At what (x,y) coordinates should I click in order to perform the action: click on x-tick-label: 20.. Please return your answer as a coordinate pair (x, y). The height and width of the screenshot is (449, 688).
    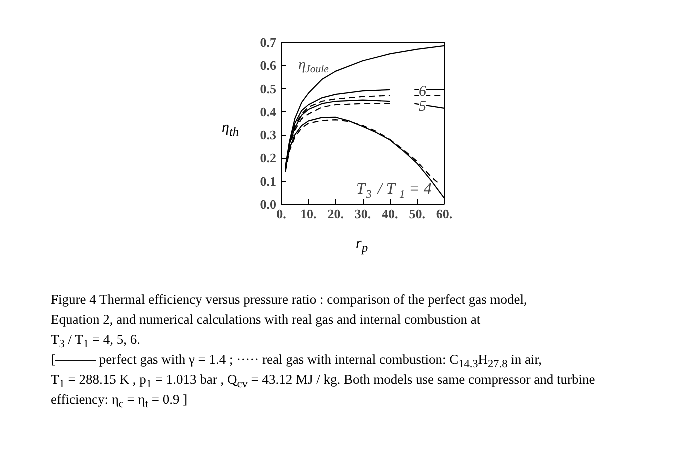
    Looking at the image, I should click on (336, 214).